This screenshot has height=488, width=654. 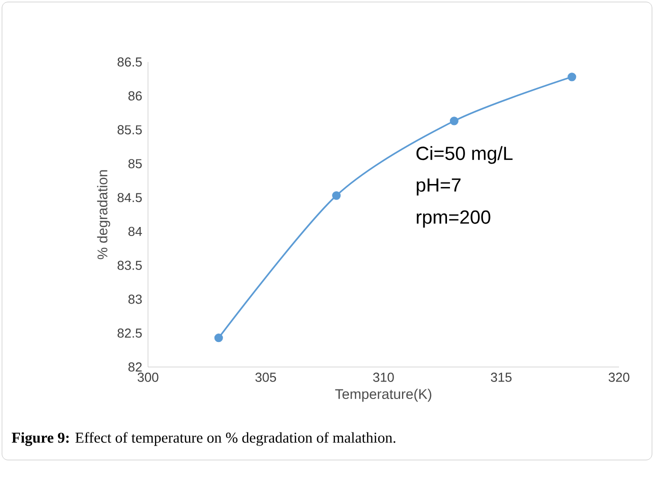 What do you see at coordinates (383, 377) in the screenshot?
I see `x-tick-label: 310` at bounding box center [383, 377].